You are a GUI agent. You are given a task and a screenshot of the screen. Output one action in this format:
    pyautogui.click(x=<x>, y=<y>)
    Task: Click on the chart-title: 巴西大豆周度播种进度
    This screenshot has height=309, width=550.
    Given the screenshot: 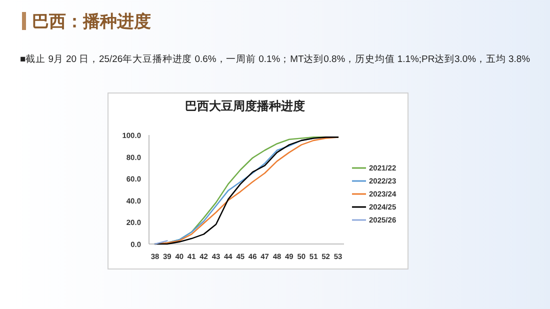 What is the action you would take?
    pyautogui.click(x=245, y=106)
    